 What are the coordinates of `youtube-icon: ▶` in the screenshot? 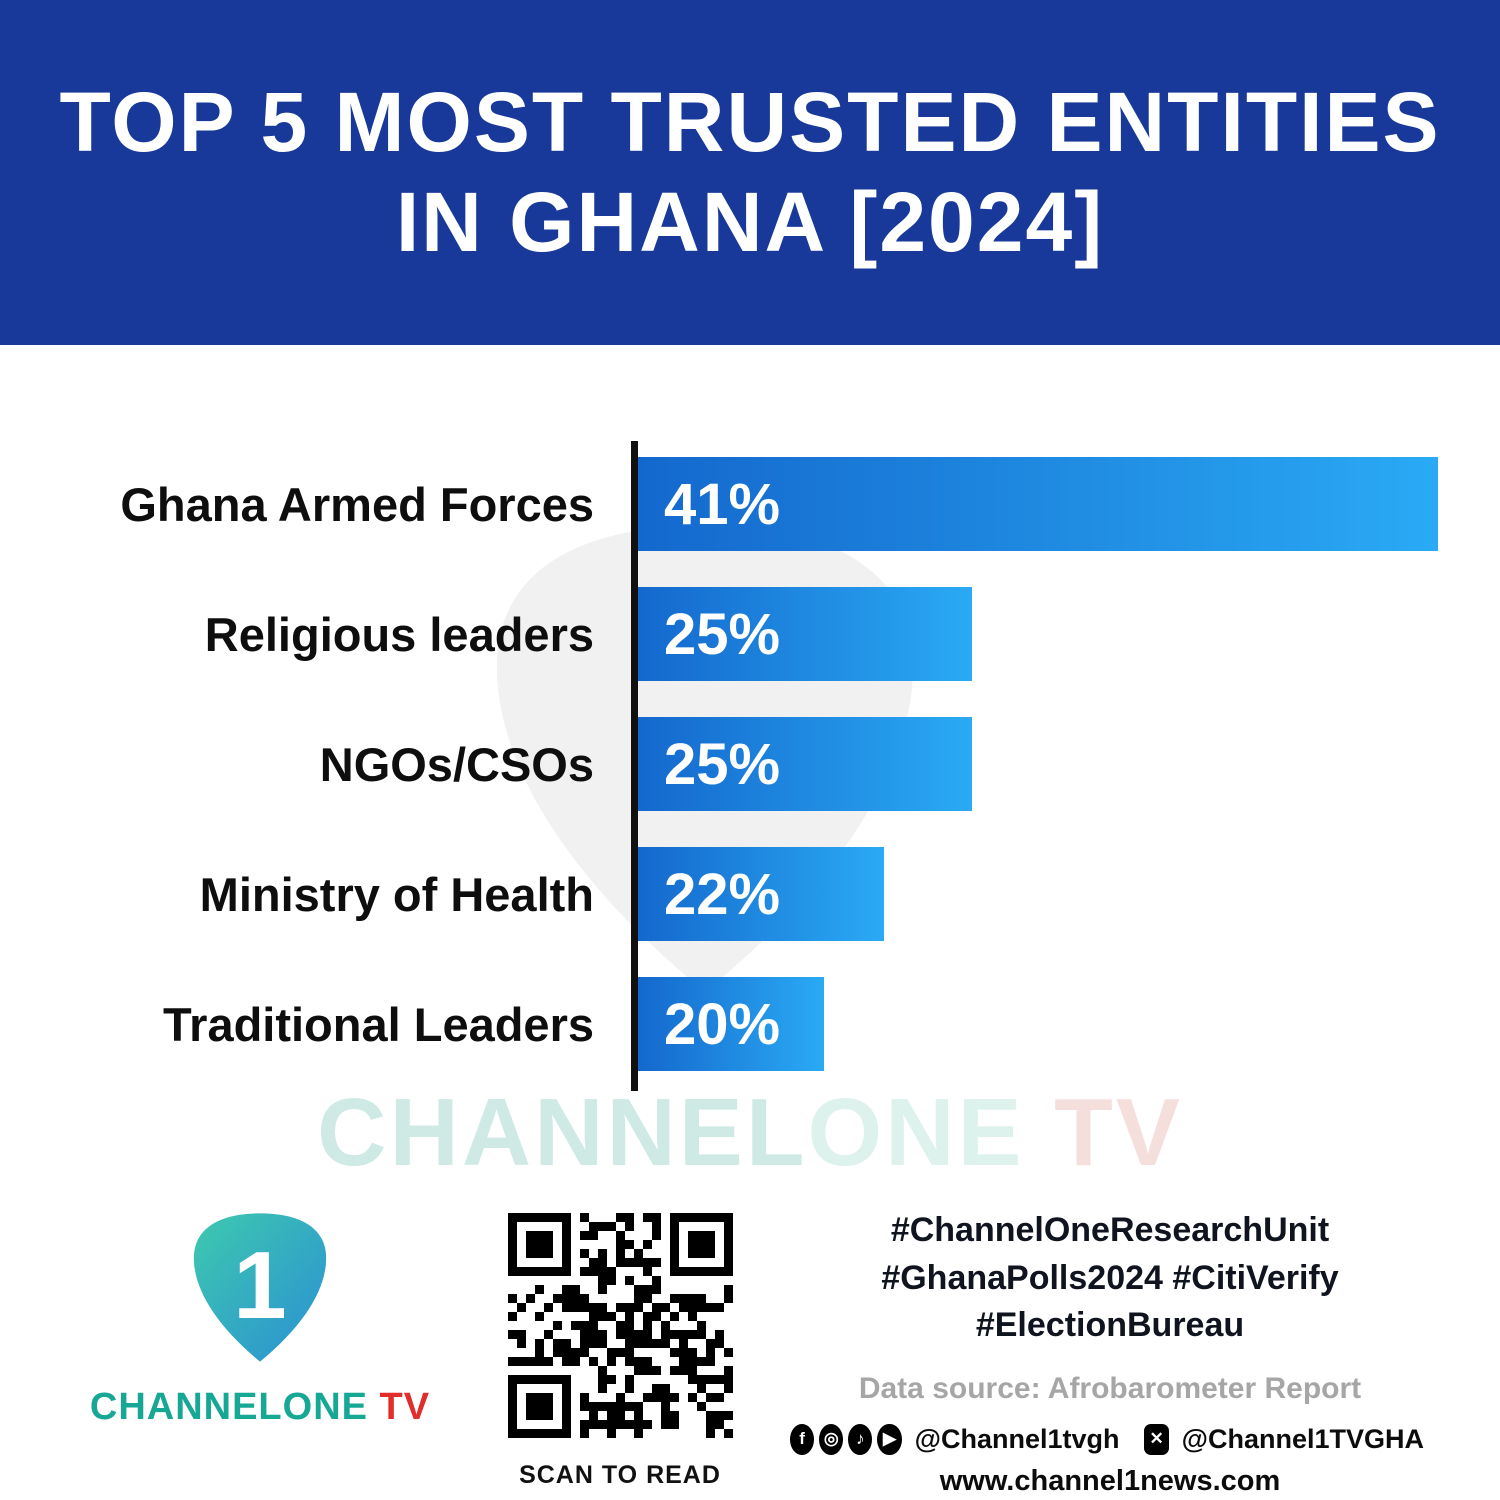 It's located at (889, 1439).